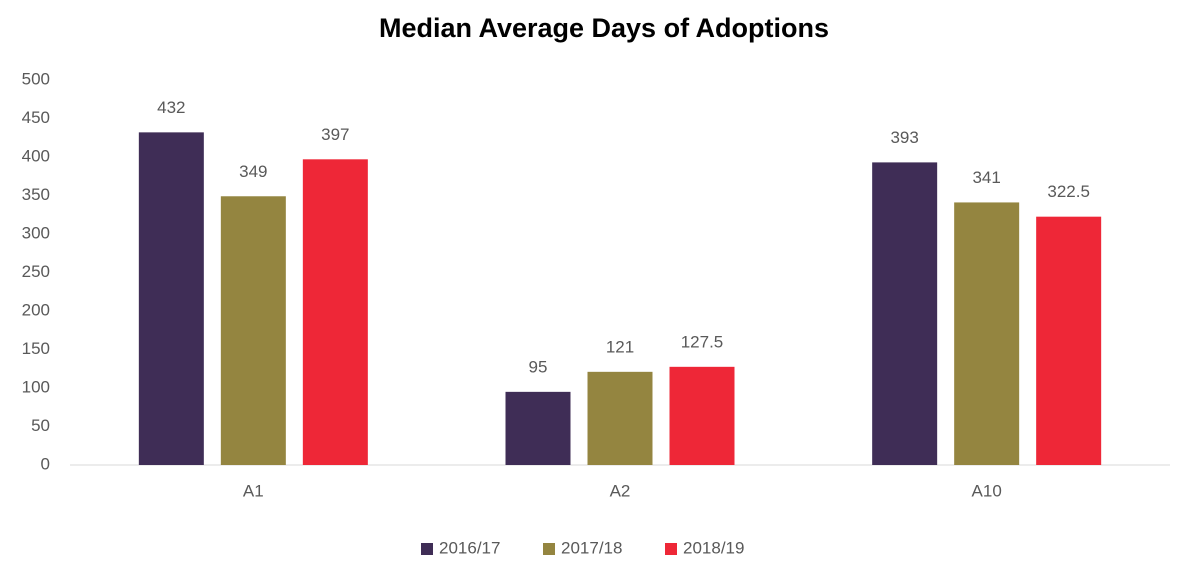 This screenshot has width=1183, height=562. Describe the element at coordinates (36, 232) in the screenshot. I see `y-tick-label: 300` at that location.